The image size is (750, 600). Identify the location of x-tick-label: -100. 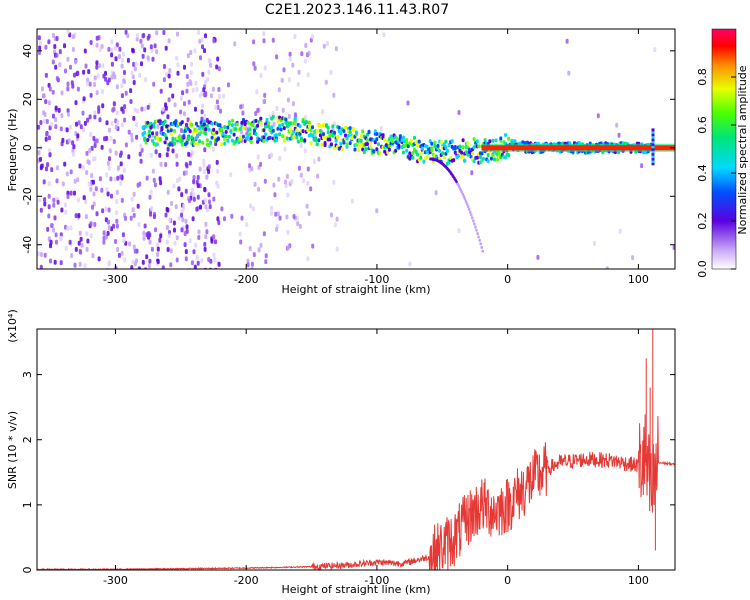
(376, 580).